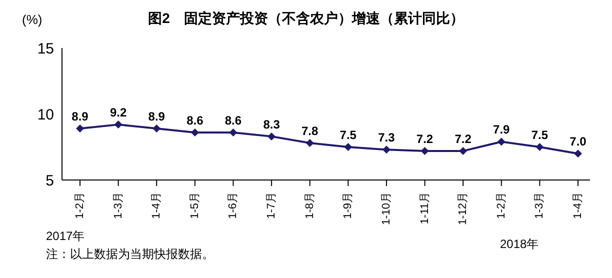 The width and height of the screenshot is (612, 278). I want to click on data-label: 9.2, so click(118, 113).